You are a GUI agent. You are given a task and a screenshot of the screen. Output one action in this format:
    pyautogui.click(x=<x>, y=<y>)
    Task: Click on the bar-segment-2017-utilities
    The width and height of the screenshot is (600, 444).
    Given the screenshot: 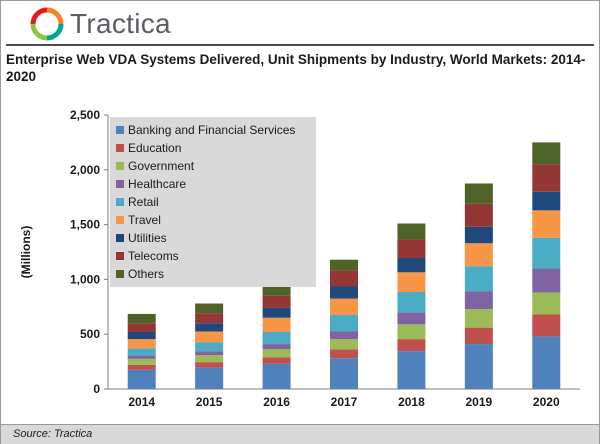 What is the action you would take?
    pyautogui.click(x=344, y=292)
    